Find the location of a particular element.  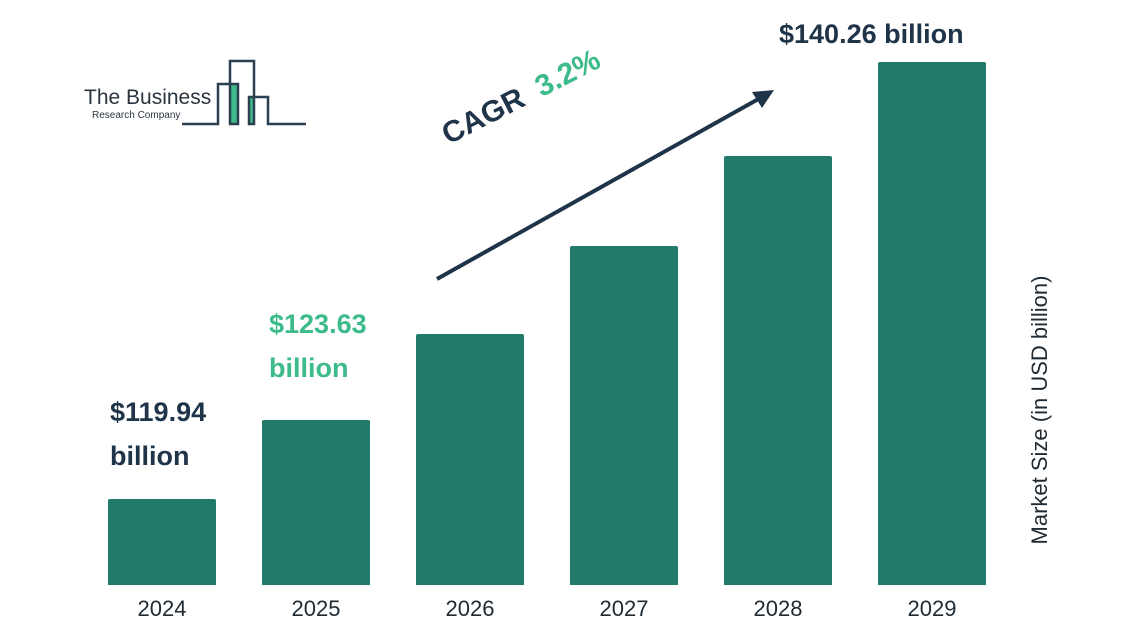

x-tick-label: 2026 is located at coordinates (470, 608).